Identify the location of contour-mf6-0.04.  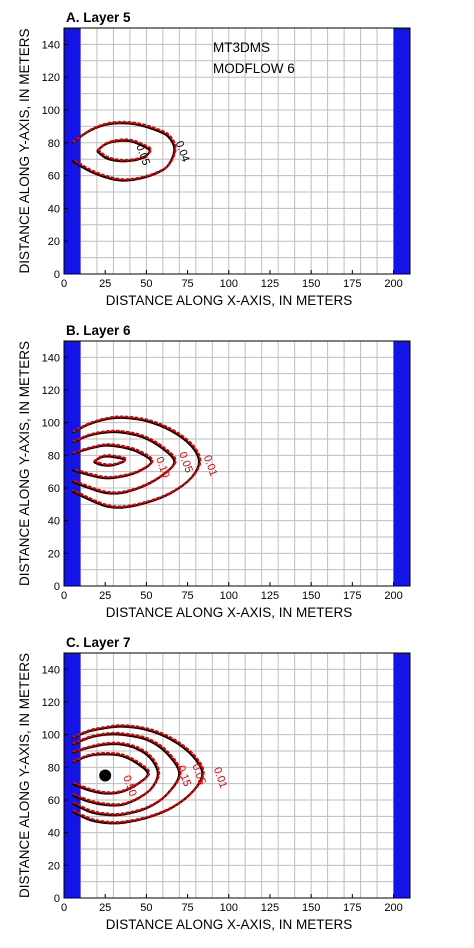
(124, 150).